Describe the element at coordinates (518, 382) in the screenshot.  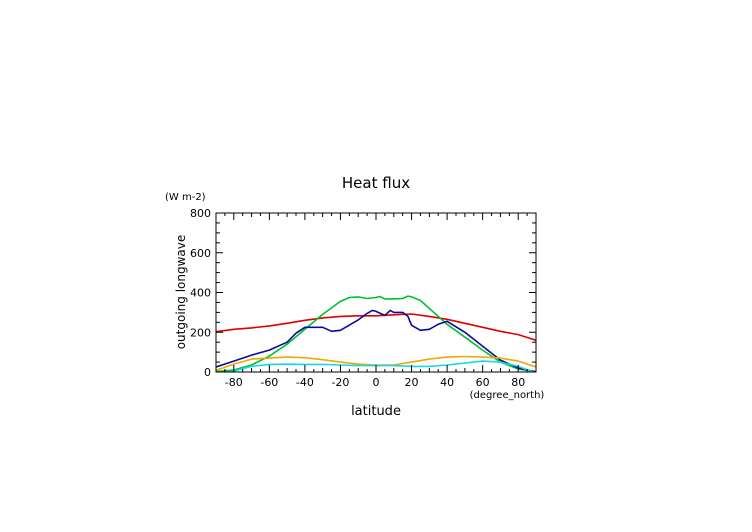
I see `x-tick-label: 80` at that location.